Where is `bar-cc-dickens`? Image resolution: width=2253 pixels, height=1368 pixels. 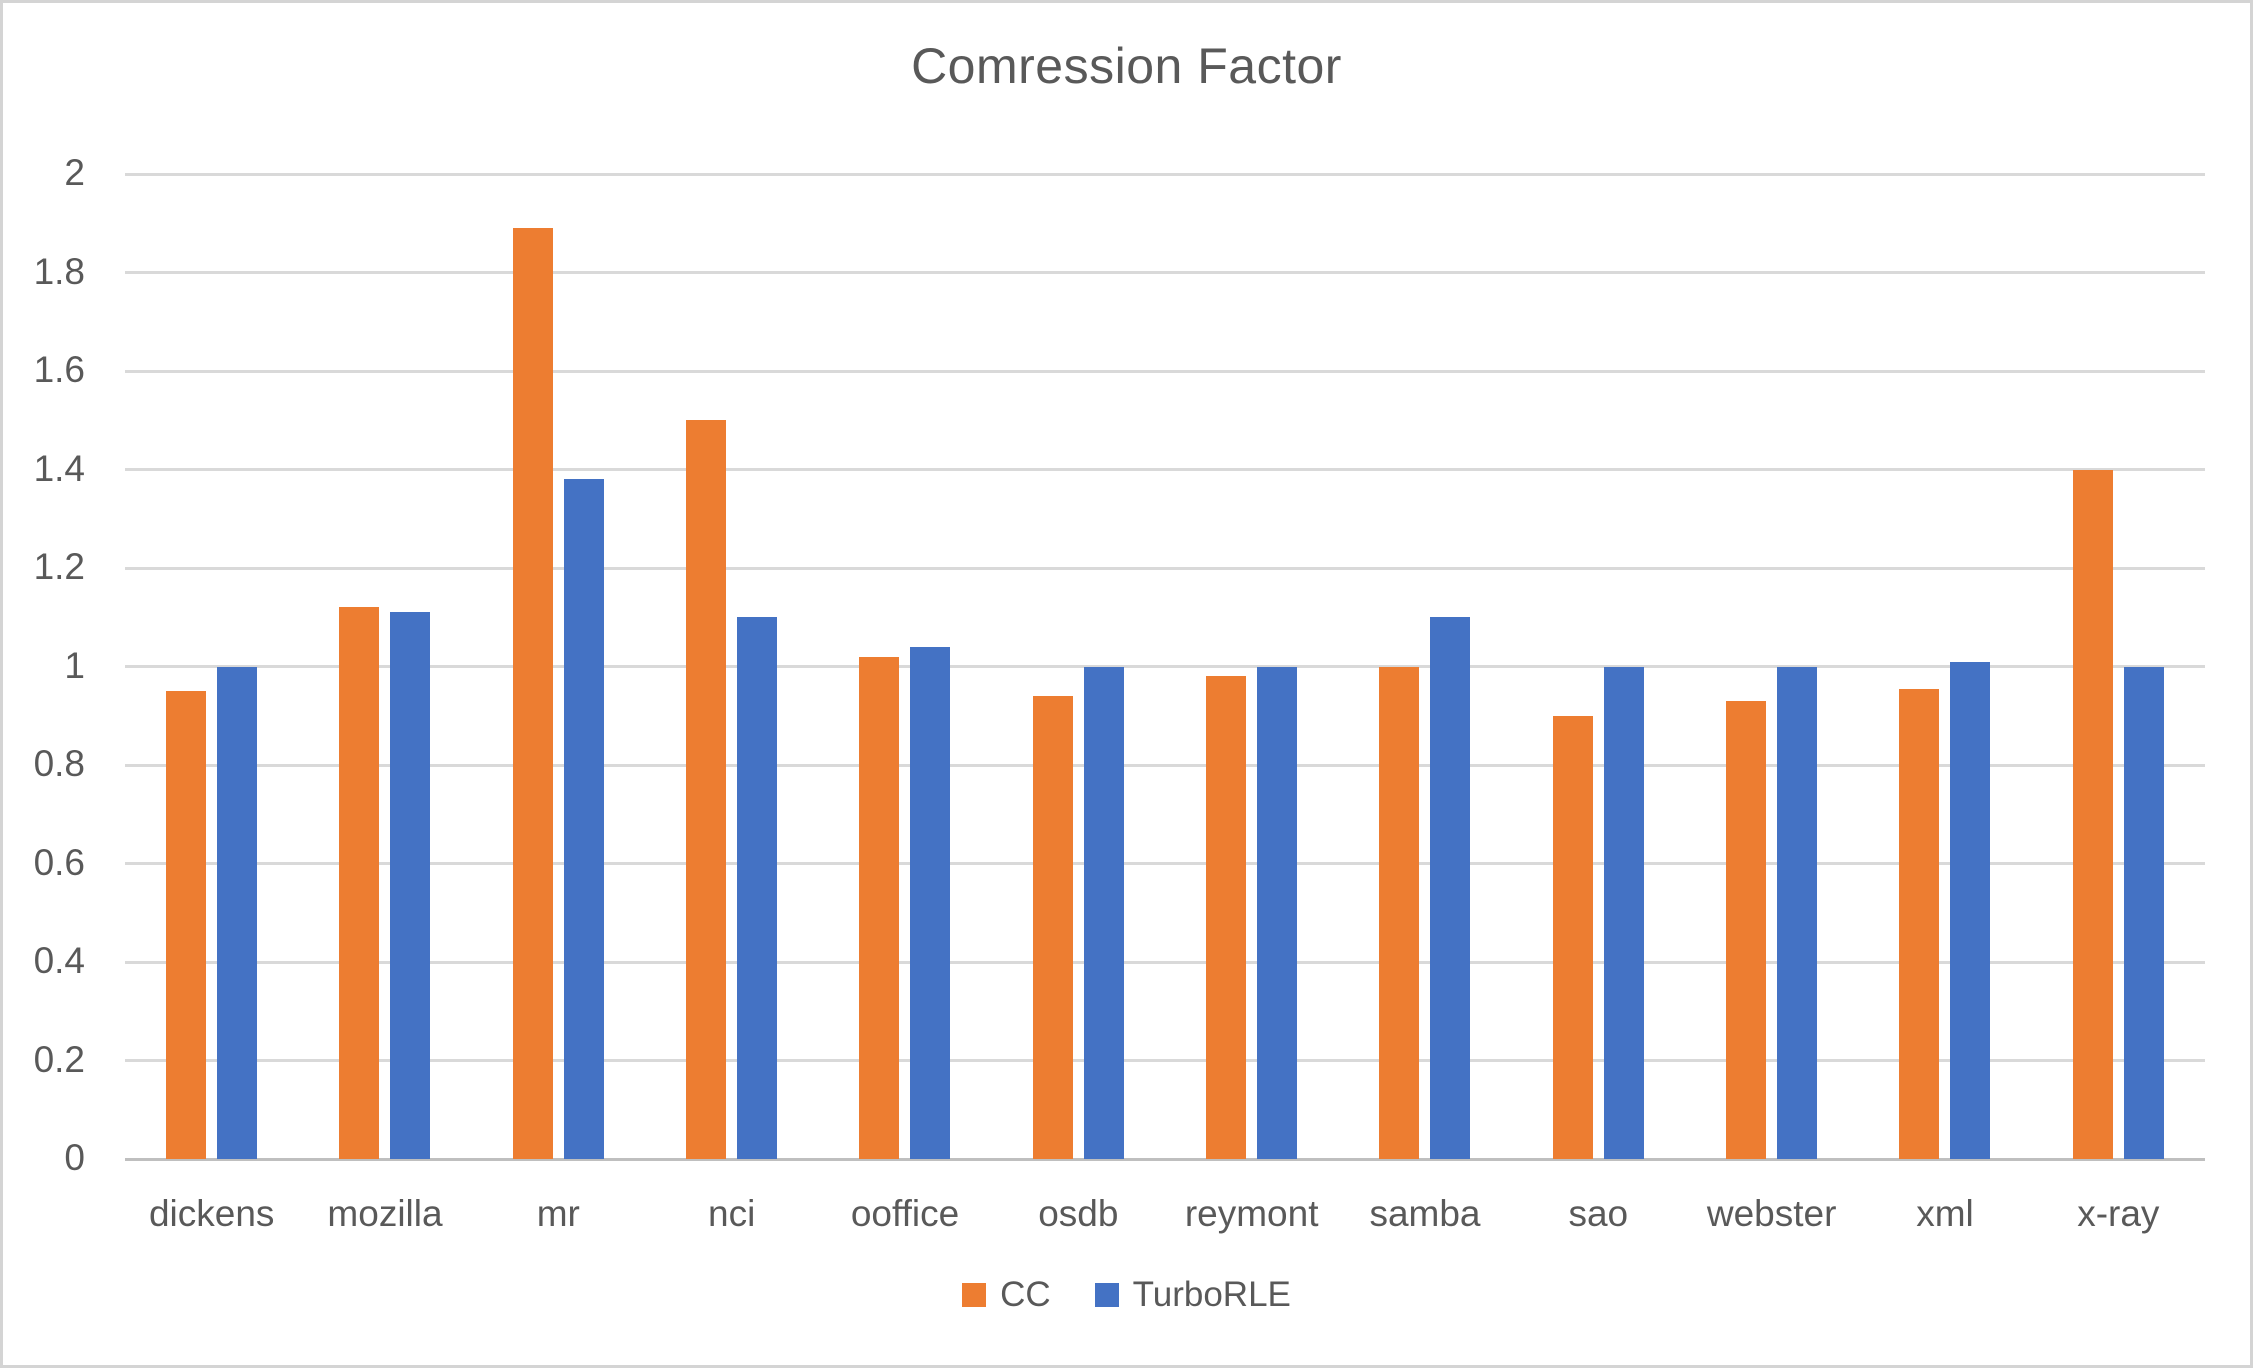 bar-cc-dickens is located at coordinates (186, 925).